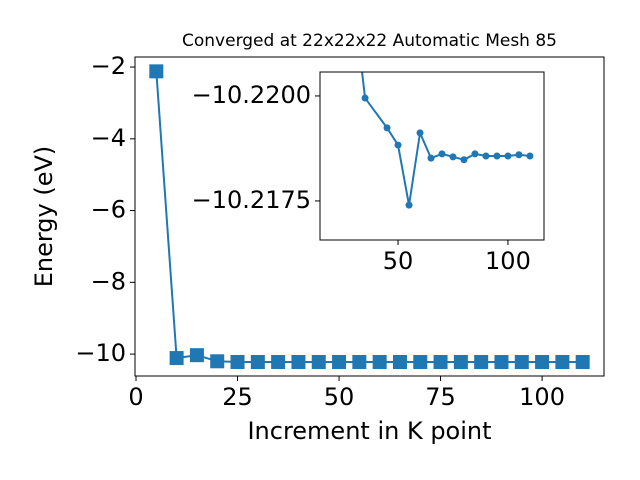 Image resolution: width=640 pixels, height=480 pixels. What do you see at coordinates (237, 397) in the screenshot?
I see `x-tick-label: 25` at bounding box center [237, 397].